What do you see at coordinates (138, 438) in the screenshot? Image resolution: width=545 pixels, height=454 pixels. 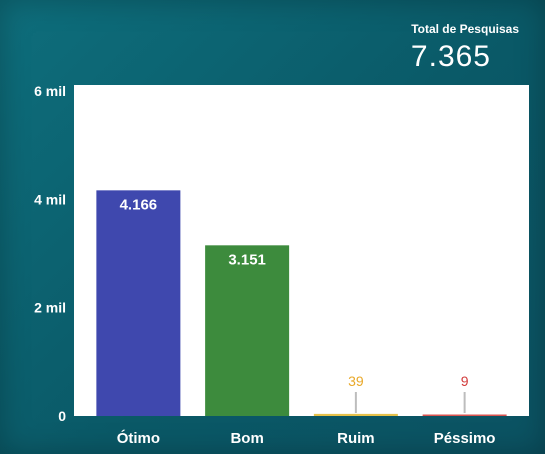 I see `category-label: Ótimo` at bounding box center [138, 438].